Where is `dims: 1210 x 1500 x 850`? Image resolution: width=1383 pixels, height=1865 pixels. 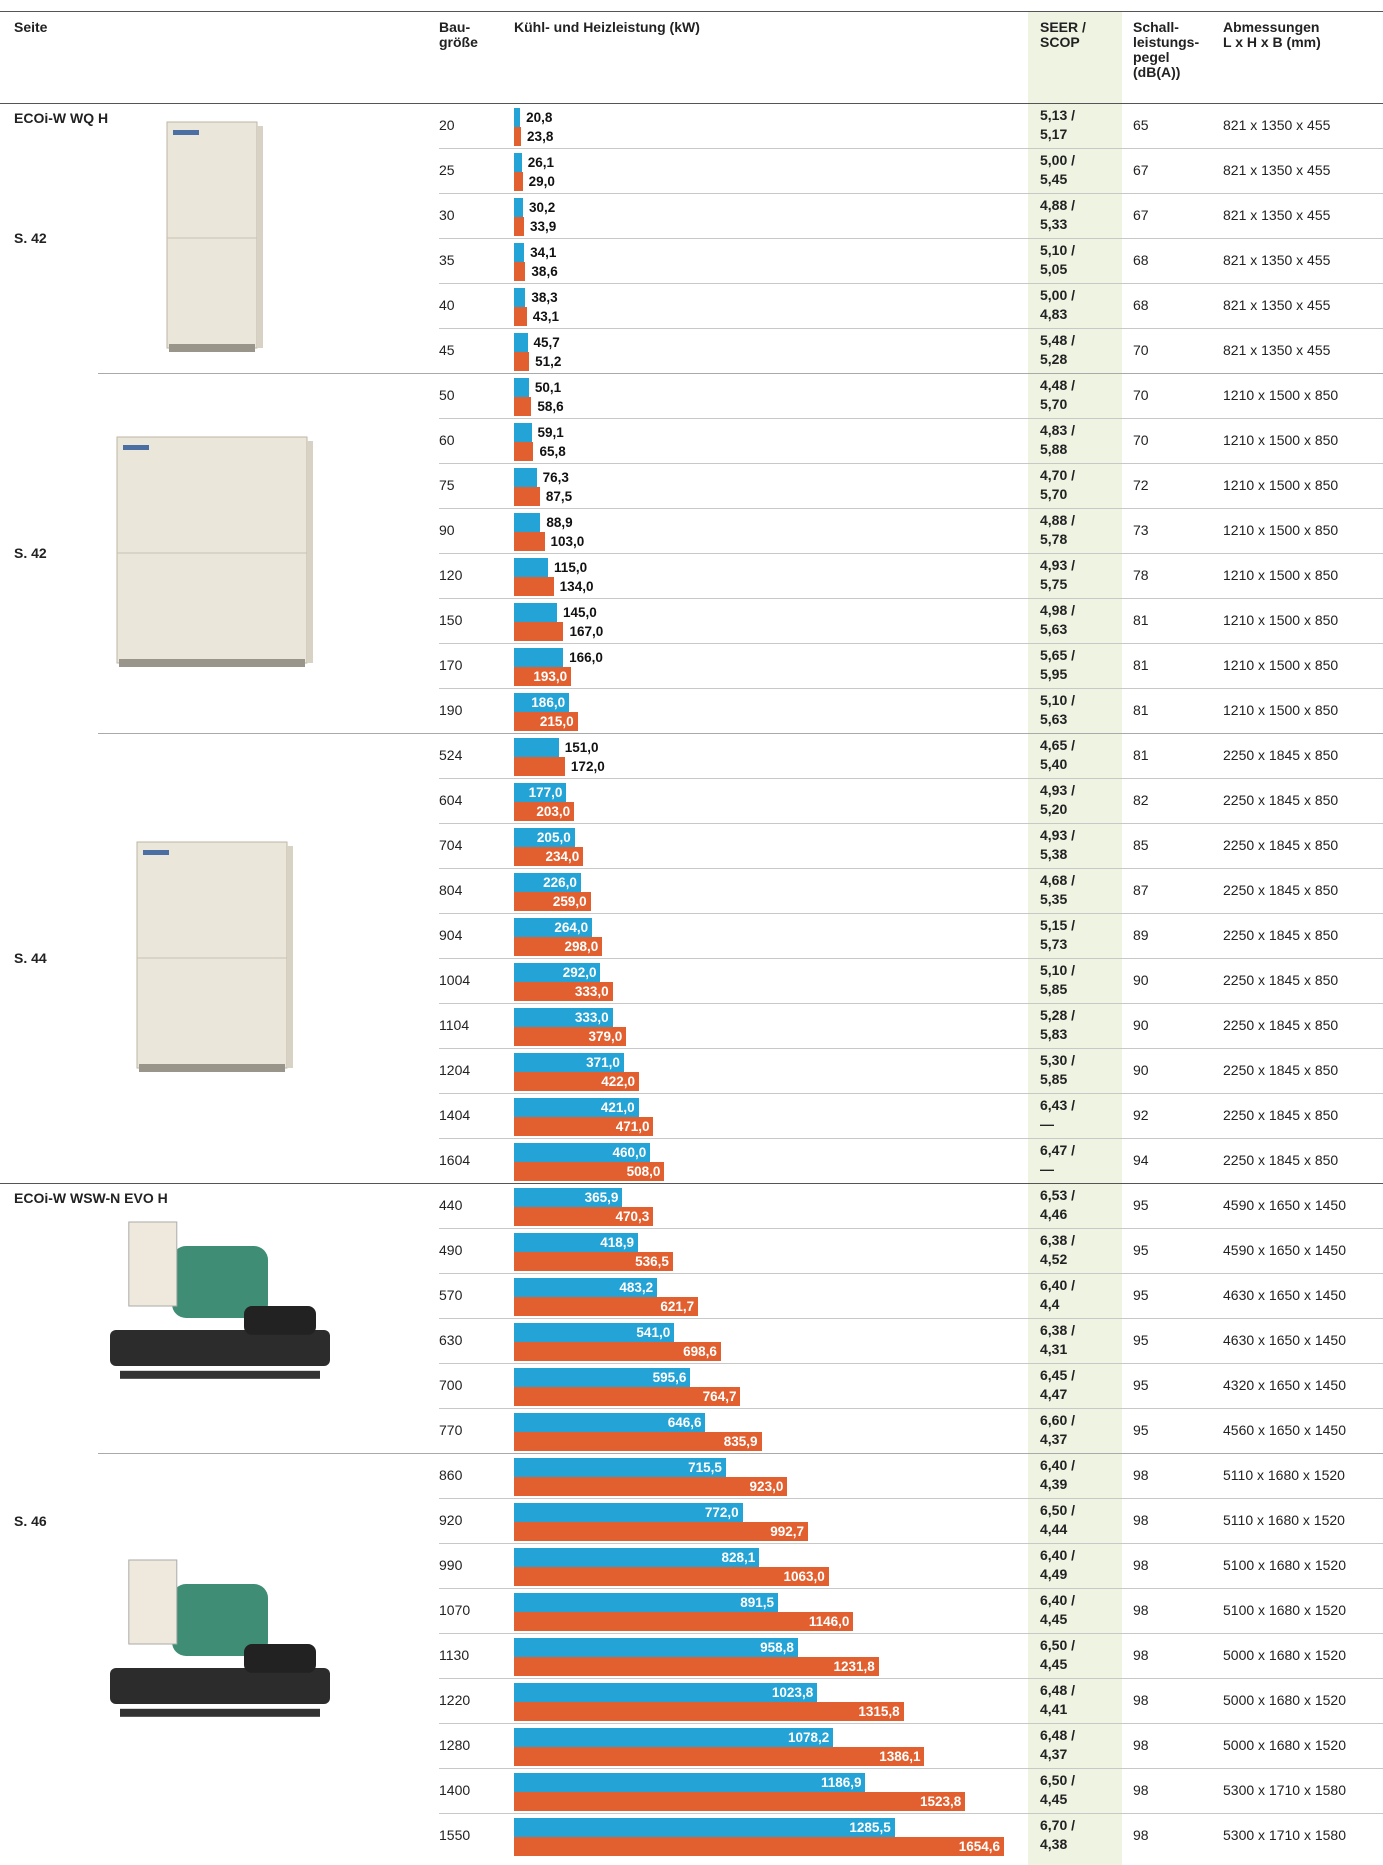
dims: 1210 x 1500 x 850 is located at coordinates (1281, 530).